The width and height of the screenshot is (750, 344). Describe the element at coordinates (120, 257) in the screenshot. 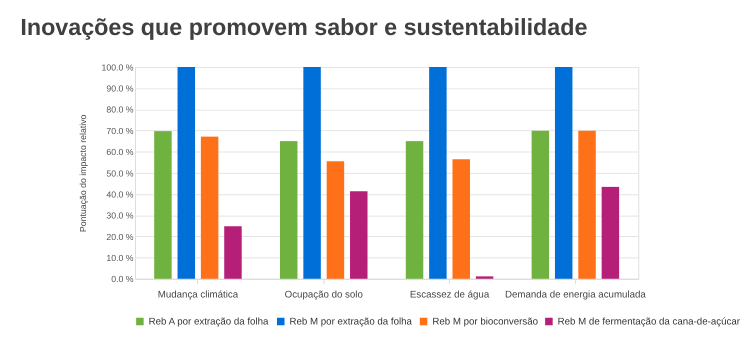

I see `y-tick-label: 10.0 %` at that location.